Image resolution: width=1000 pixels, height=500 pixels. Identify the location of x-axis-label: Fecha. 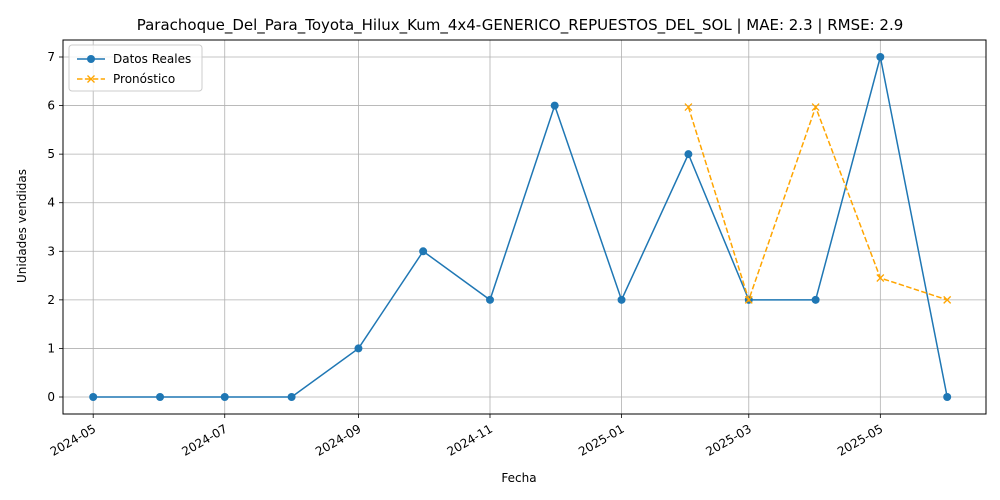
(518, 478).